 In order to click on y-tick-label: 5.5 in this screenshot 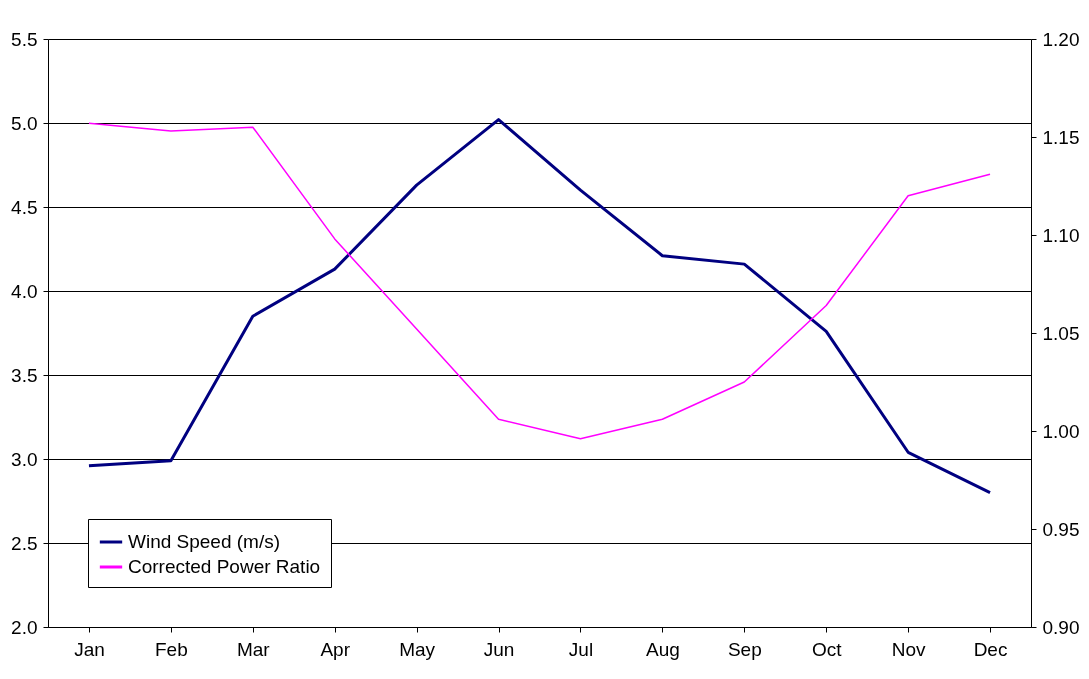, I will do `click(24, 39)`.